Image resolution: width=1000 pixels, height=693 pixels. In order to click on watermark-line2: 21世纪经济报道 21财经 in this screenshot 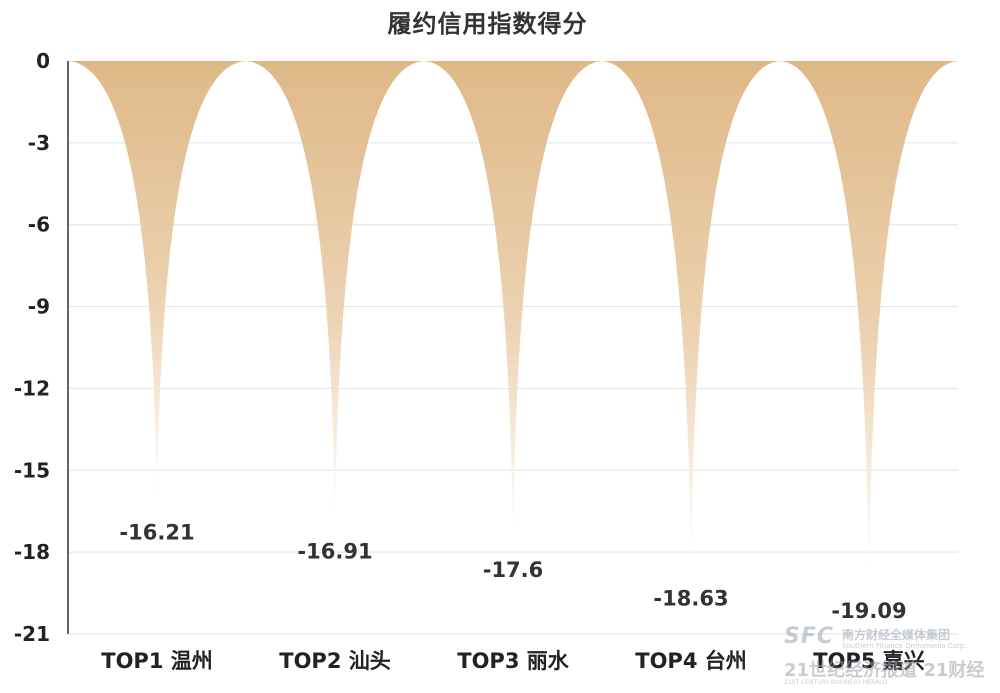, I will do `click(884, 670)`.